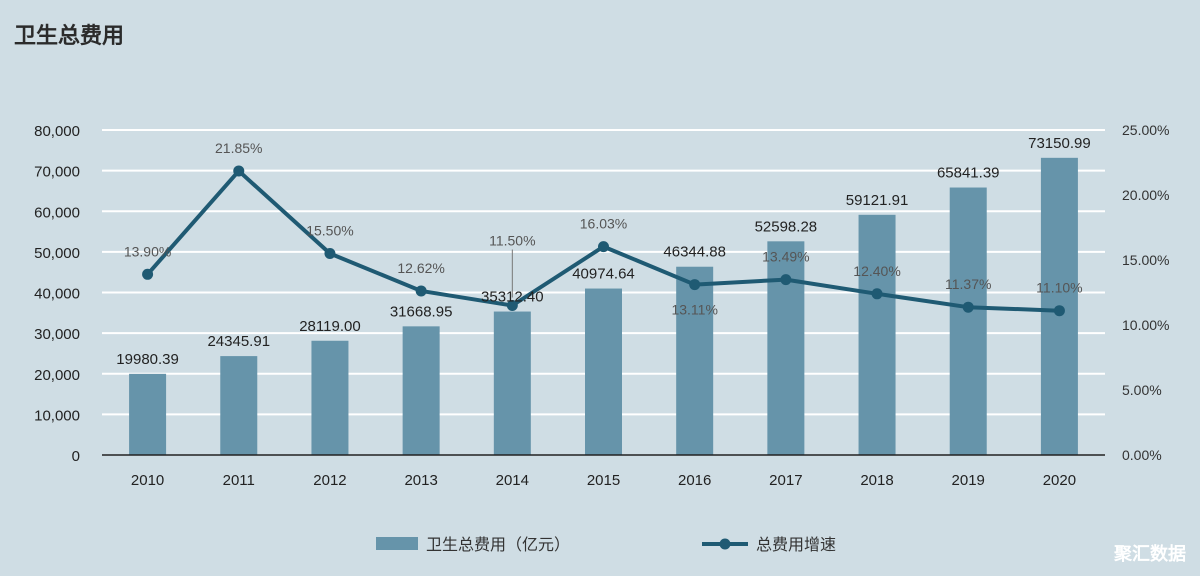 The image size is (1200, 576). What do you see at coordinates (876, 480) in the screenshot?
I see `x-tick-label: 2018` at bounding box center [876, 480].